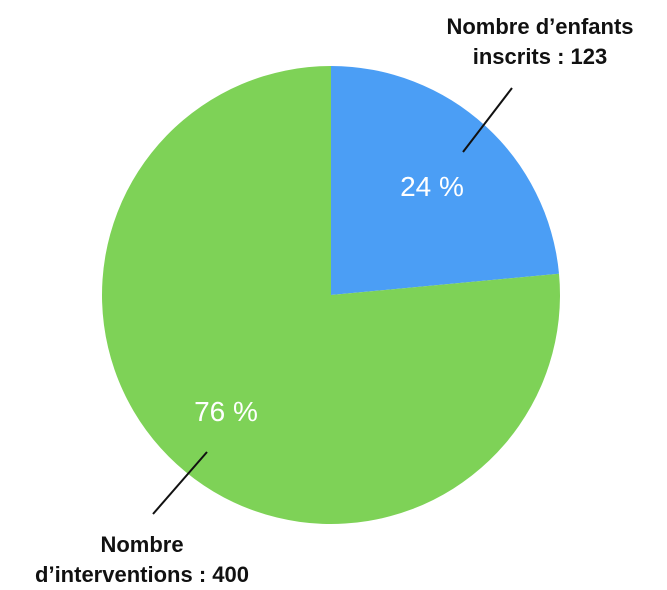 This screenshot has width=667, height=590. What do you see at coordinates (142, 574) in the screenshot?
I see `slice-callout-label: d’interventions : 400` at bounding box center [142, 574].